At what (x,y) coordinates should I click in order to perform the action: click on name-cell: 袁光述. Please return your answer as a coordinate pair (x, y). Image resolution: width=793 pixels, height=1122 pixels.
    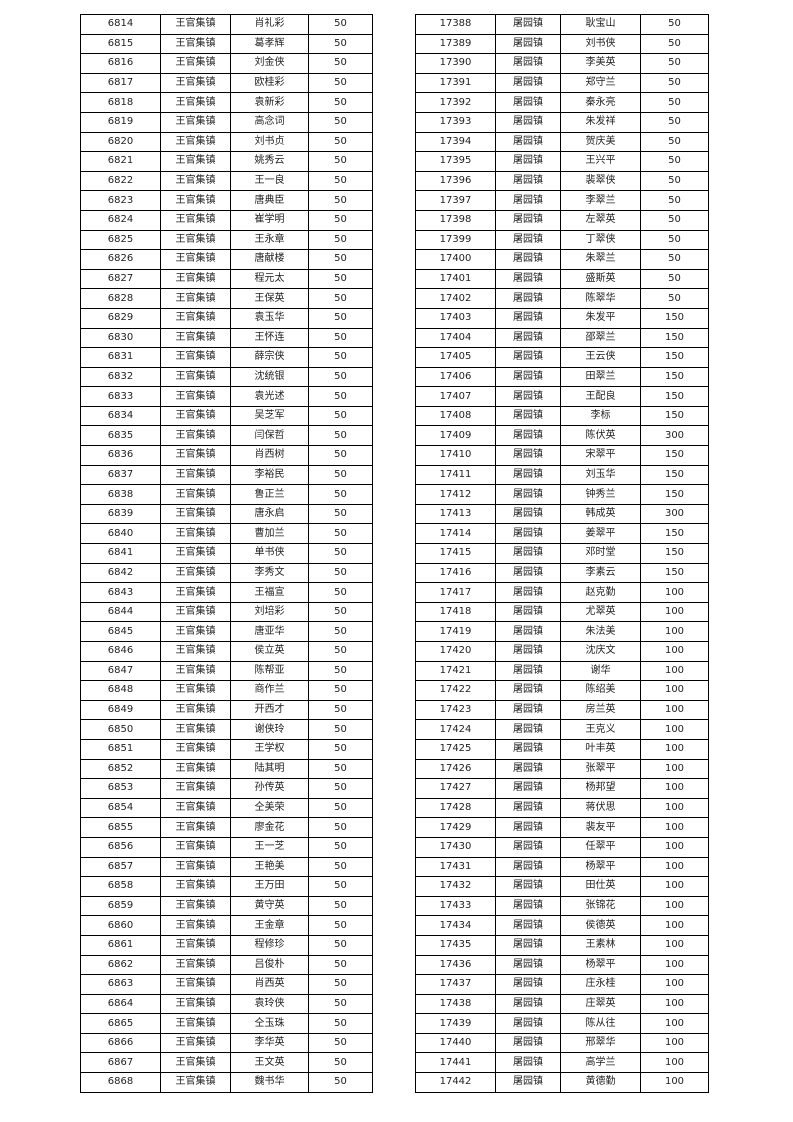
    Looking at the image, I should click on (269, 396).